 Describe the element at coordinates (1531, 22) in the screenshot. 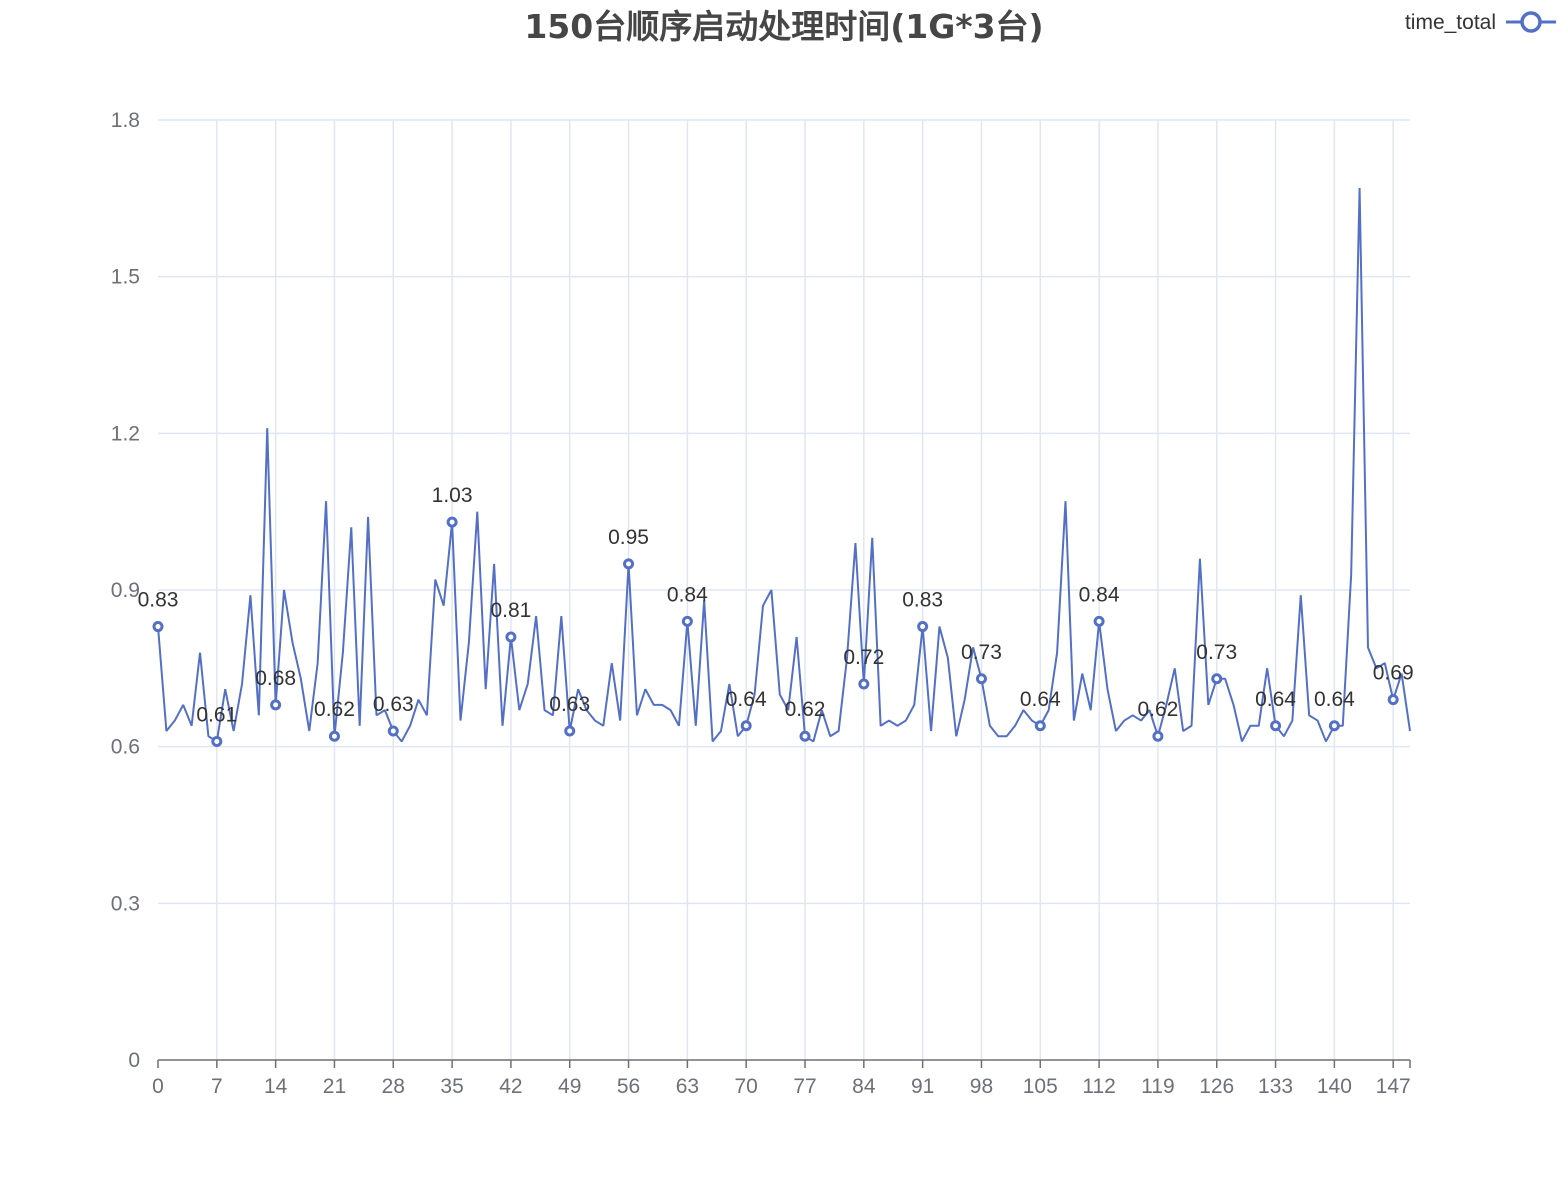

I see `legend-line-icon` at that location.